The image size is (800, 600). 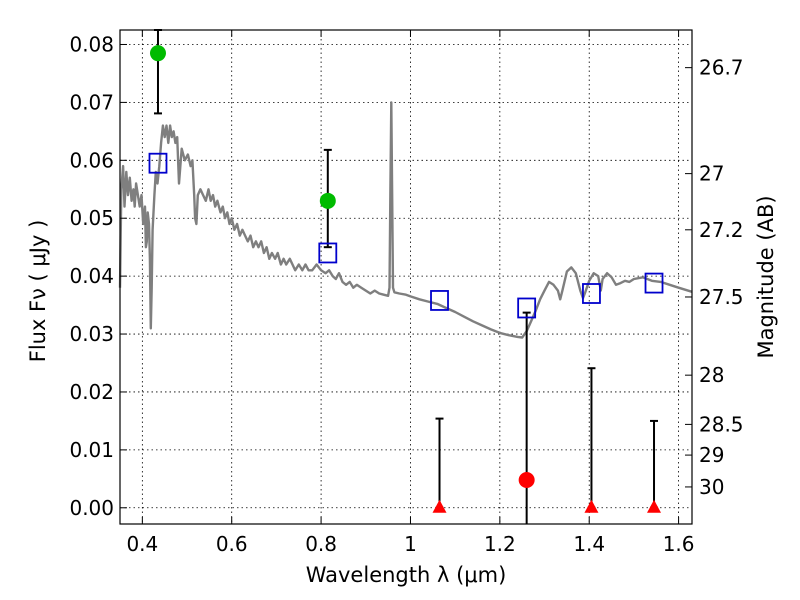 I want to click on y-tick-label: 0.04, so click(x=91, y=276).